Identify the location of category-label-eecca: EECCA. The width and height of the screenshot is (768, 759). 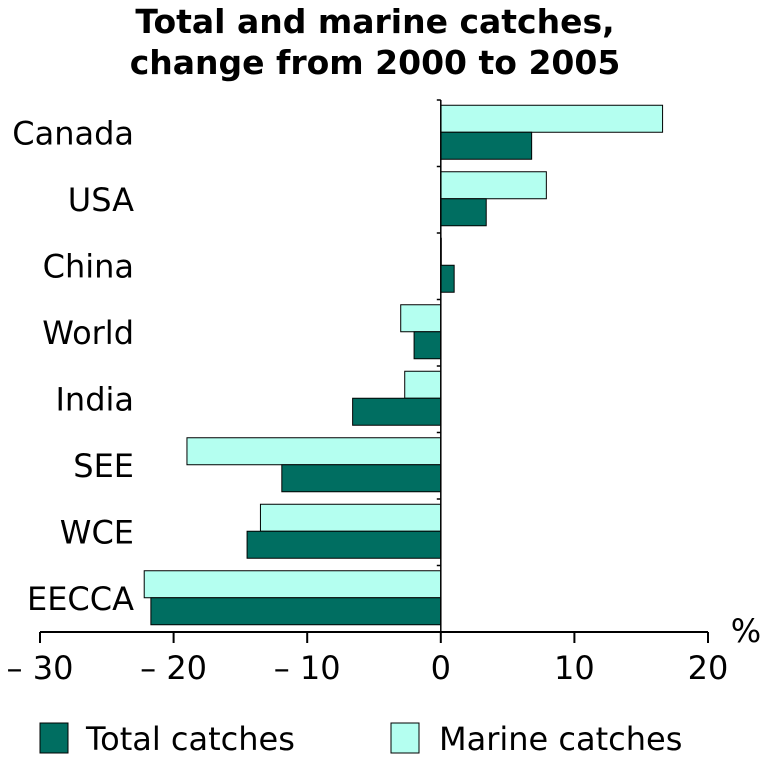
(80, 599).